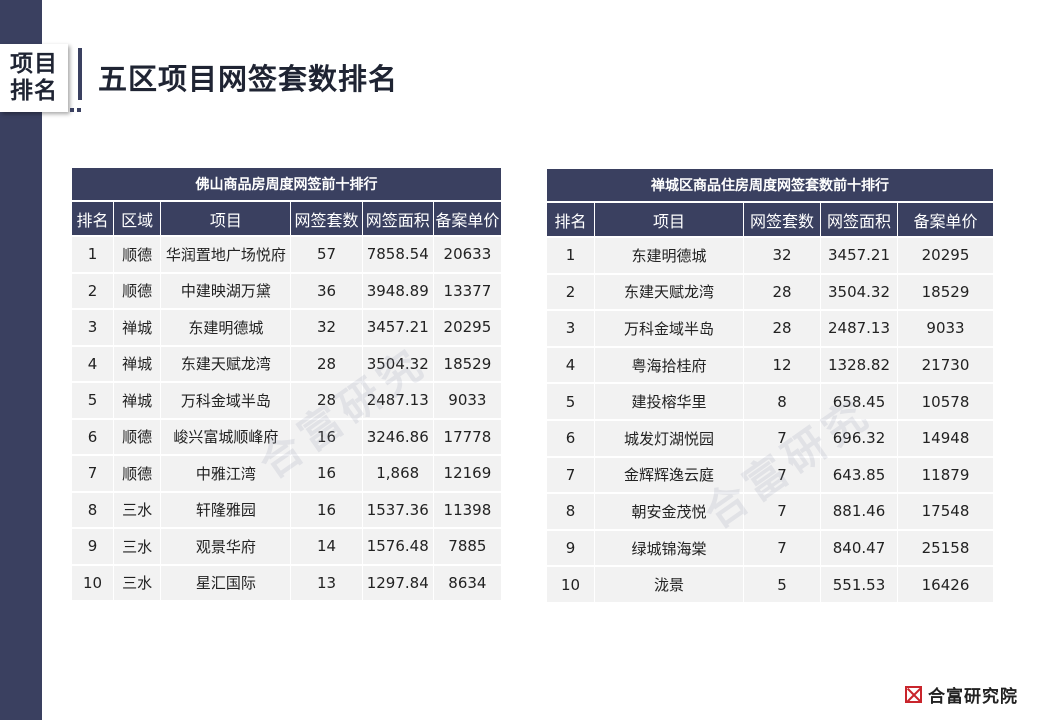 This screenshot has height=720, width=1040. Describe the element at coordinates (973, 697) in the screenshot. I see `brand-name: 合富研究院` at that location.